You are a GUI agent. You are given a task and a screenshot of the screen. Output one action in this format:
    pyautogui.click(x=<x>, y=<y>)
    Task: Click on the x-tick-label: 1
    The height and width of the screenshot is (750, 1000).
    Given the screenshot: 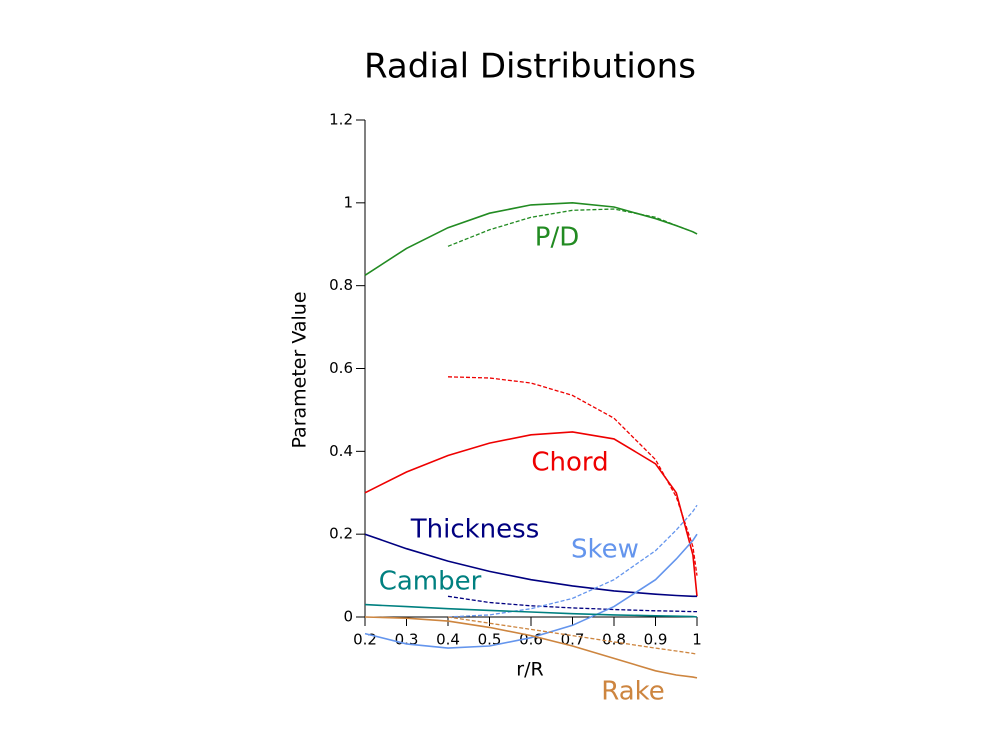 What is the action you would take?
    pyautogui.click(x=697, y=640)
    